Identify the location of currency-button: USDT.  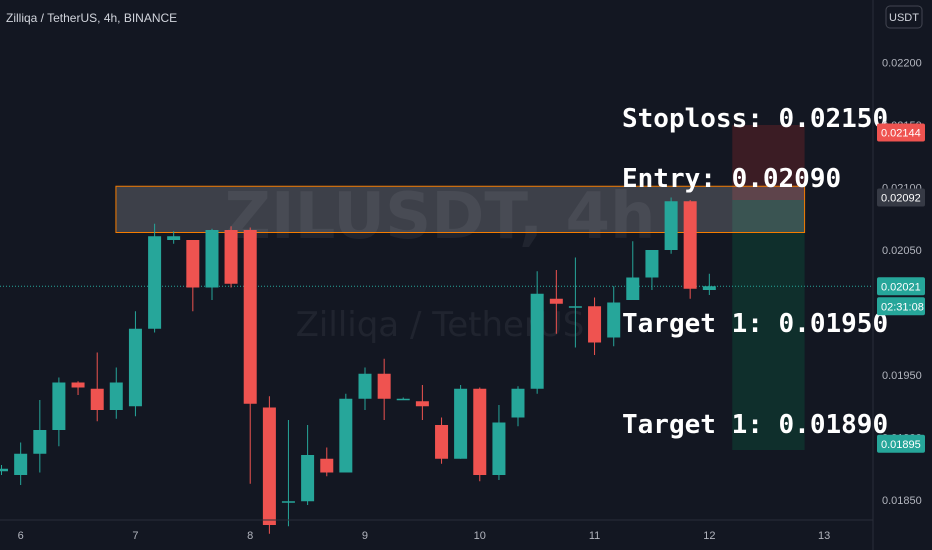
(904, 17).